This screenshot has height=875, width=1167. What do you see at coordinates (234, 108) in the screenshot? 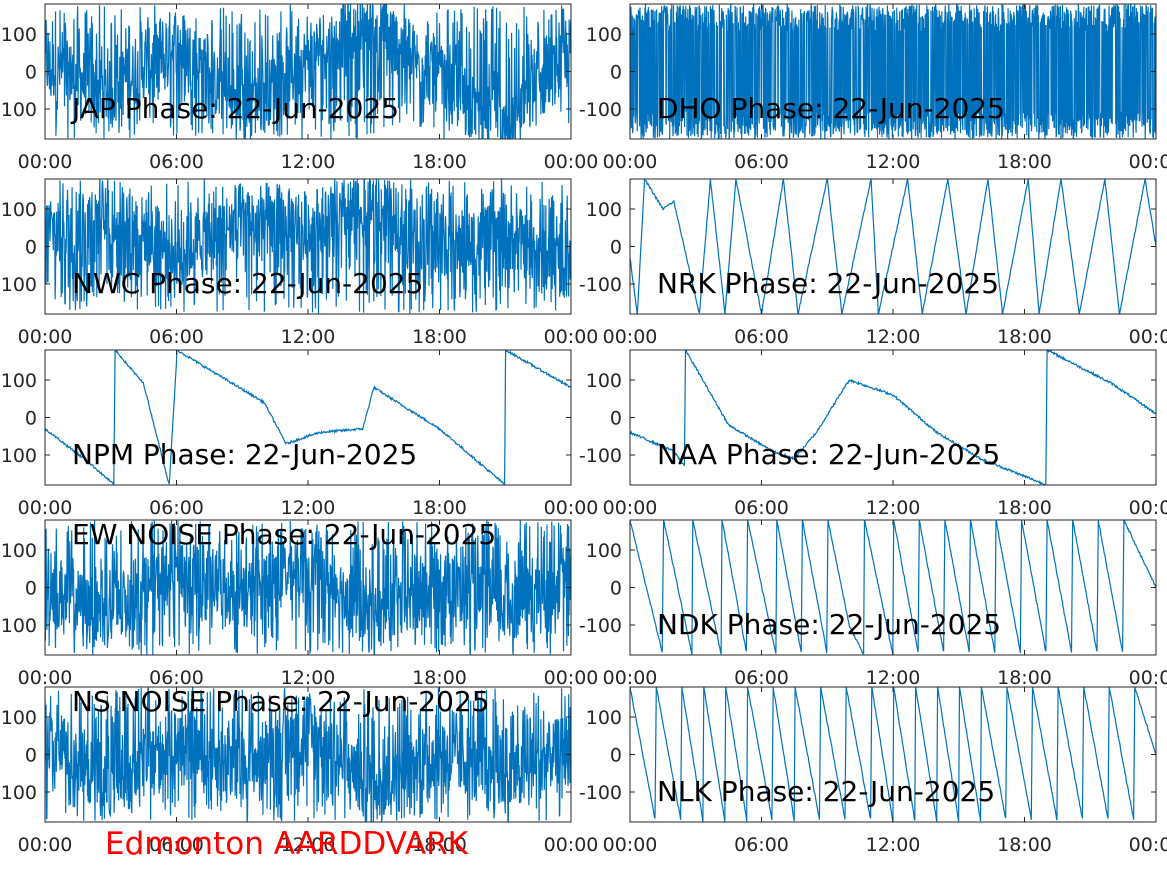
I see `panel-title: JAP Phase: 22-Jun-2025` at bounding box center [234, 108].